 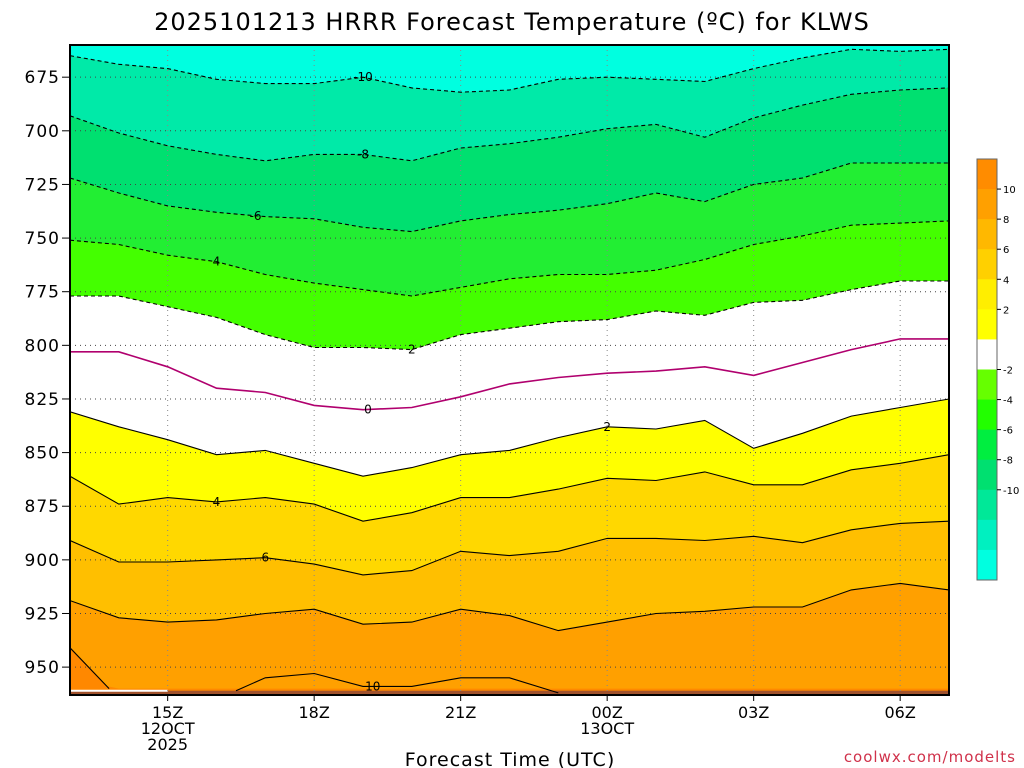 What do you see at coordinates (42, 239) in the screenshot?
I see `y-tick-label: 750` at bounding box center [42, 239].